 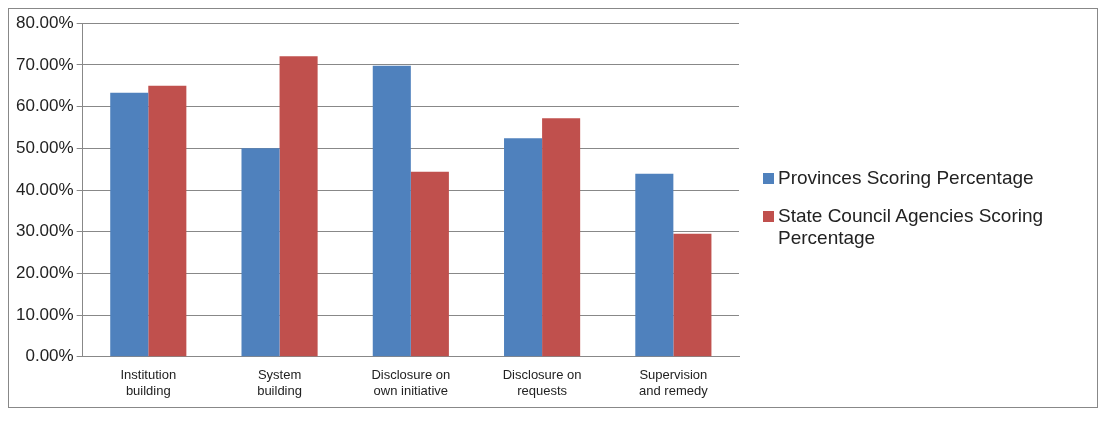 What do you see at coordinates (148, 382) in the screenshot?
I see `x-tick-label: Institution building` at bounding box center [148, 382].